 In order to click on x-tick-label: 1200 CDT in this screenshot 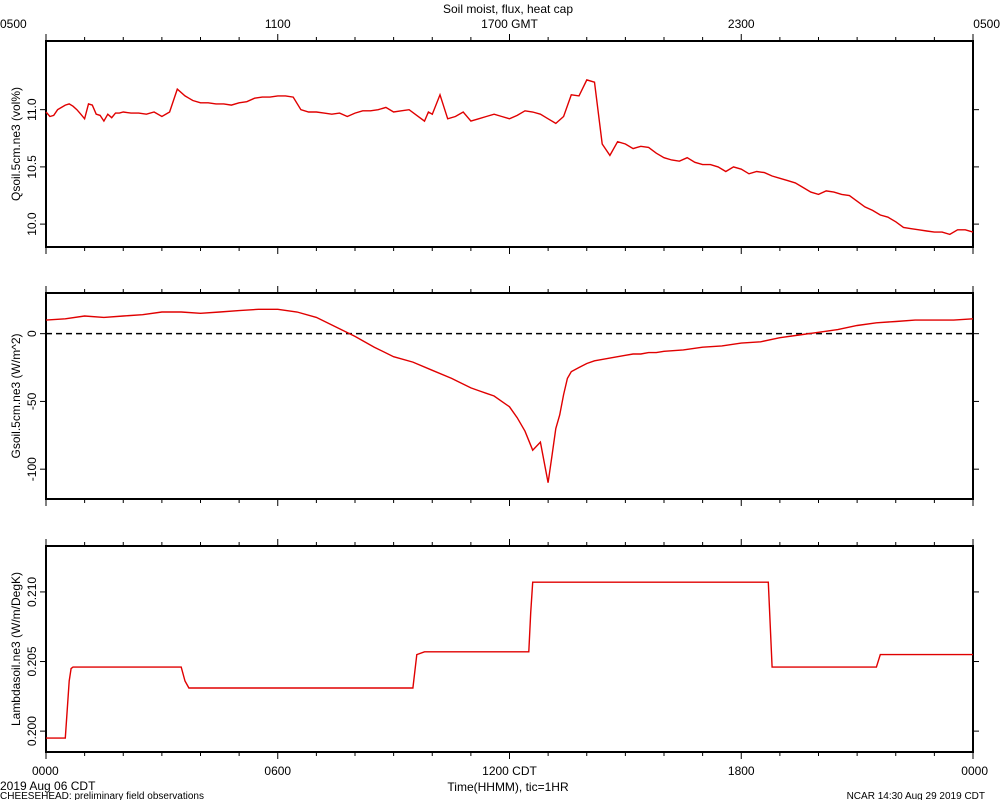, I will do `click(509, 771)`.